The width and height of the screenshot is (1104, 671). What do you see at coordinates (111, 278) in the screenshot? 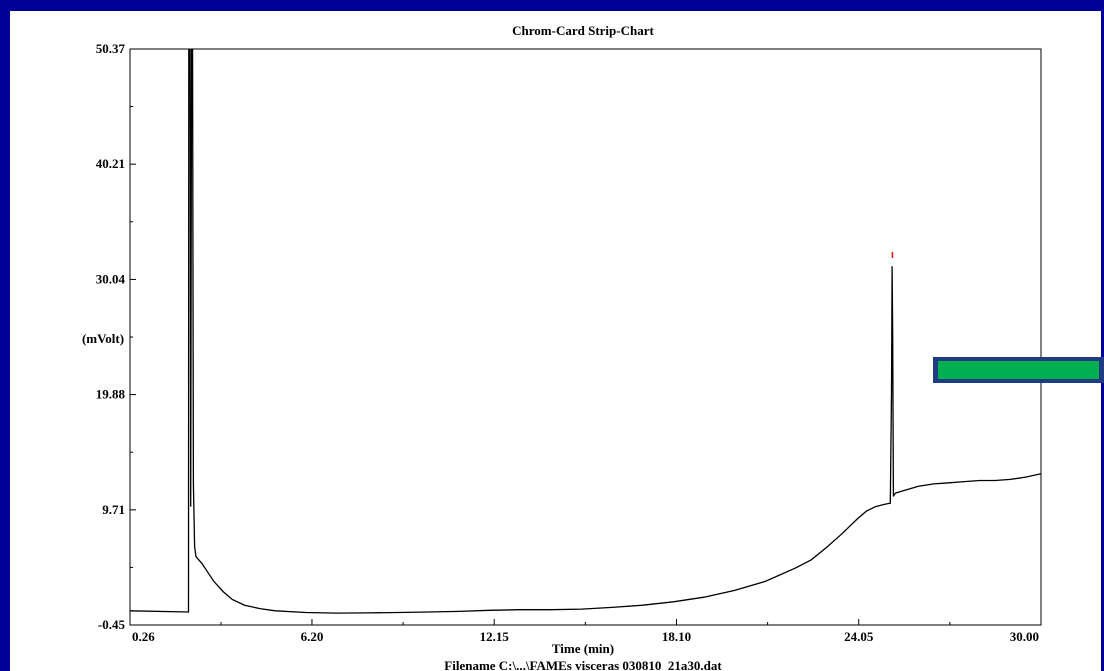
I see `y-tick-label-3: 30.04` at bounding box center [111, 278].